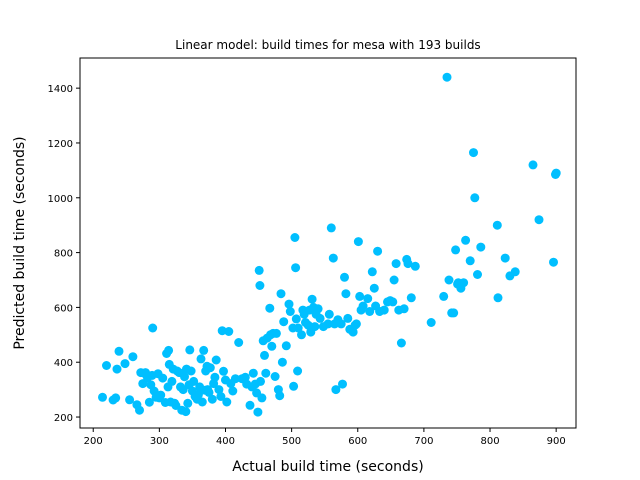  Describe the element at coordinates (60, 144) in the screenshot. I see `y-tick-label: 1200` at that location.